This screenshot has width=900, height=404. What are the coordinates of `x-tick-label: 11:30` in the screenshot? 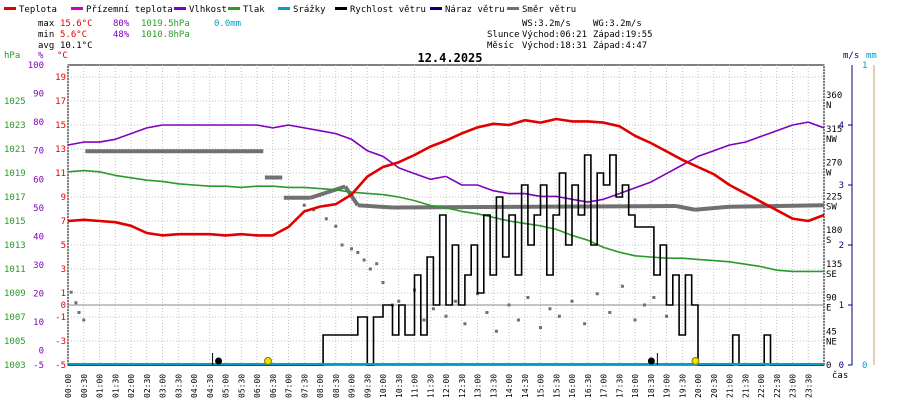 It's located at (430, 386).